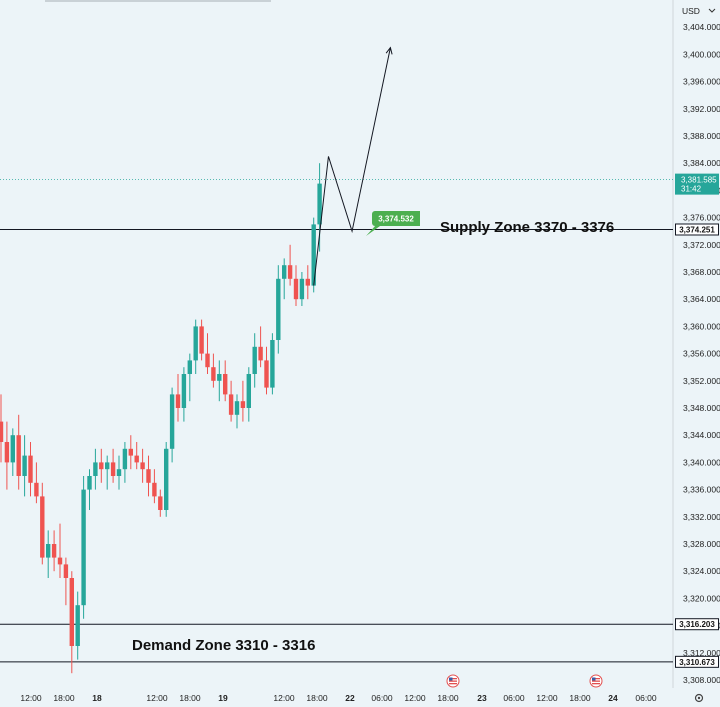 The width and height of the screenshot is (720, 707). I want to click on currency-selector: USD, so click(699, 11).